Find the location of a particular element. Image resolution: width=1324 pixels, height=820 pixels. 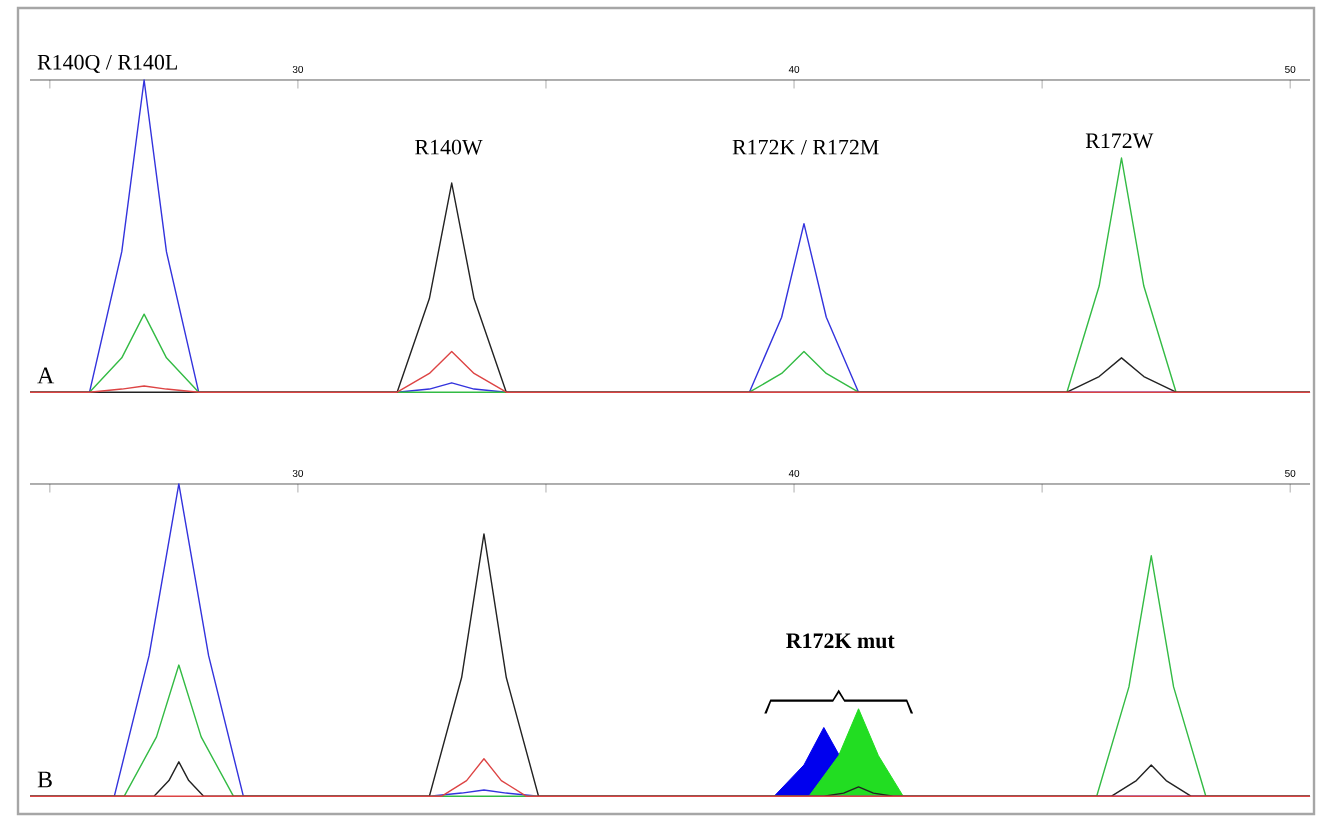

annotation: R140W is located at coordinates (449, 147).